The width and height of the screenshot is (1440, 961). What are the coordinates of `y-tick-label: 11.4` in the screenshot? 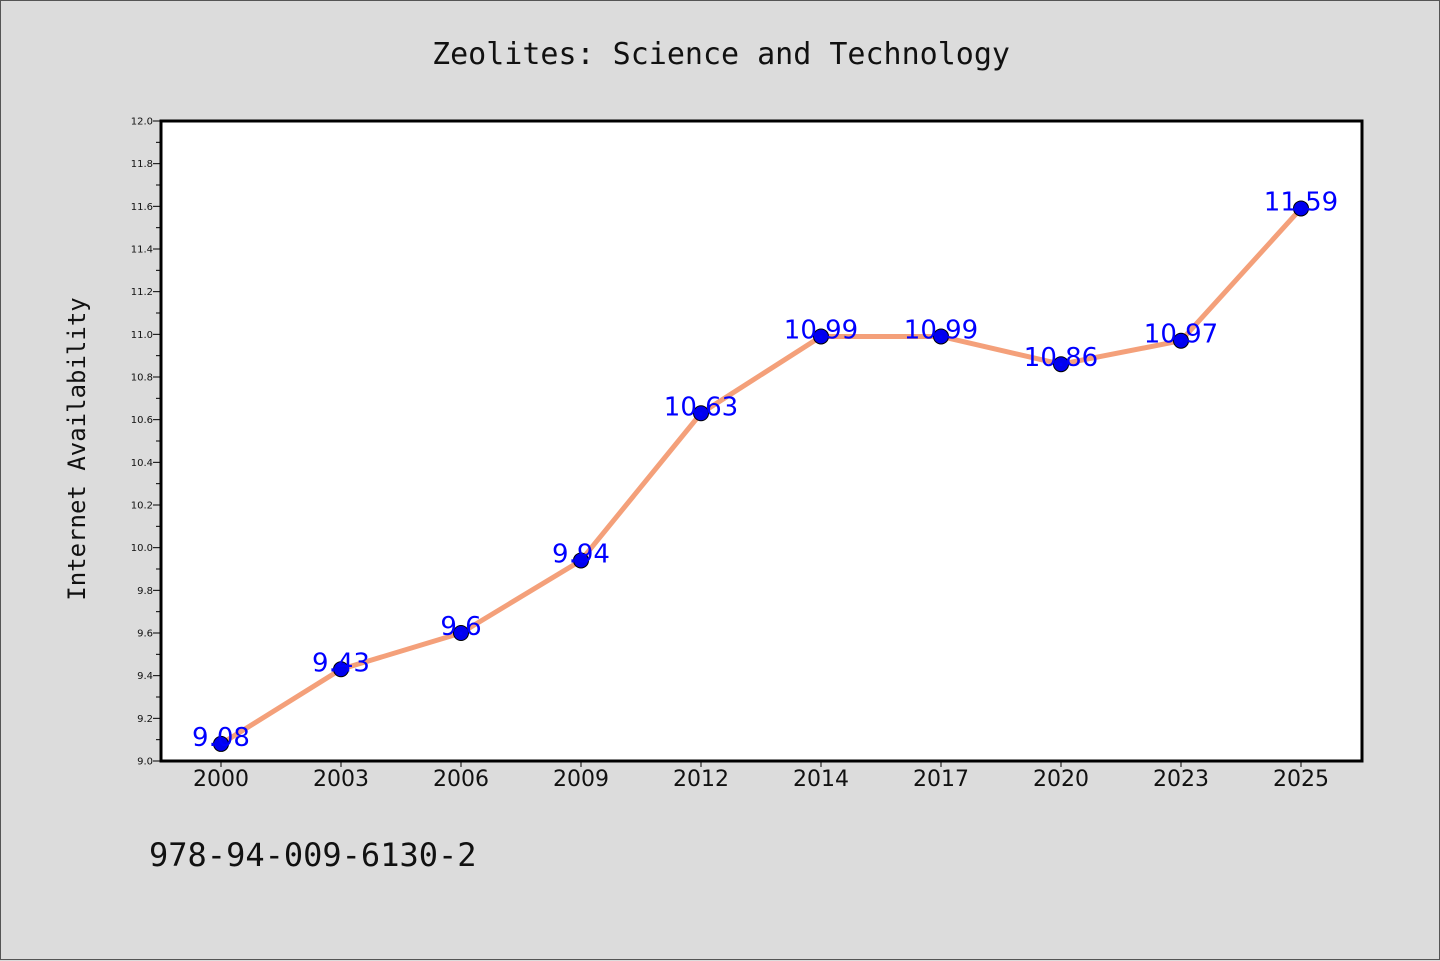 It's located at (142, 250).